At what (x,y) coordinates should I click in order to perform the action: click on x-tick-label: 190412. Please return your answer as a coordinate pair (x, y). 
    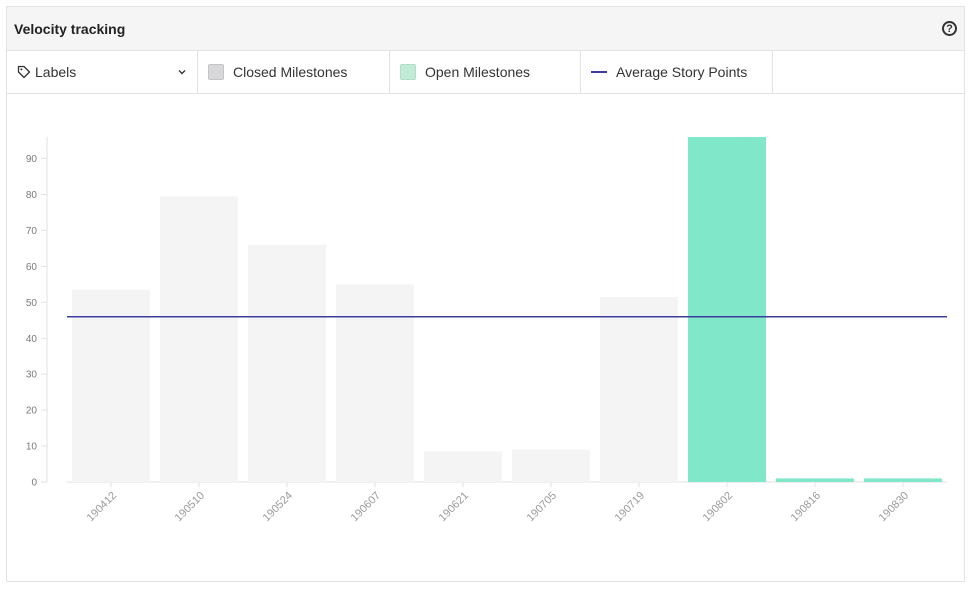
    Looking at the image, I should click on (102, 507).